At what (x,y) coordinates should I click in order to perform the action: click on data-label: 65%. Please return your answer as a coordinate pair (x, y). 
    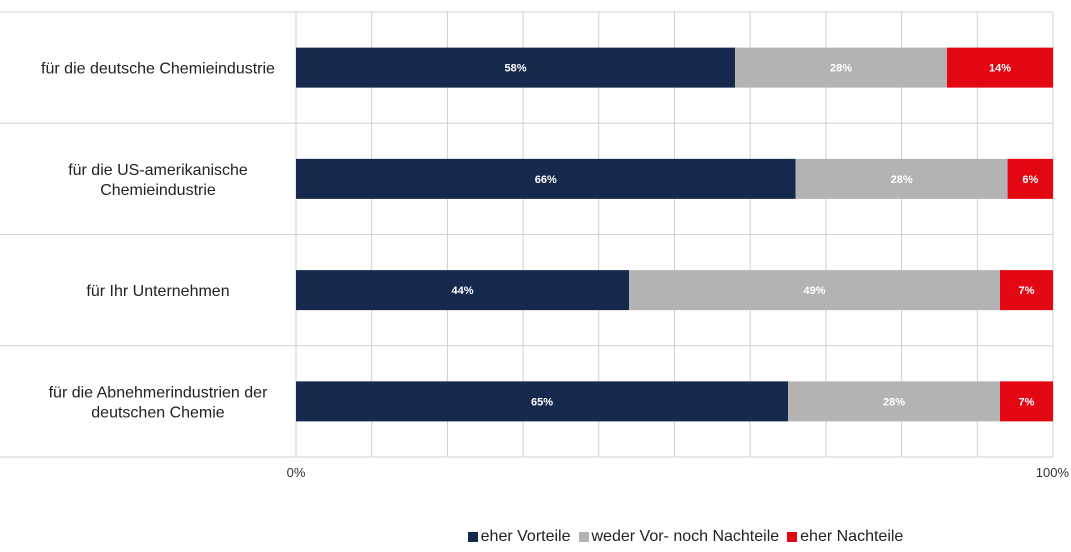
    Looking at the image, I should click on (542, 402).